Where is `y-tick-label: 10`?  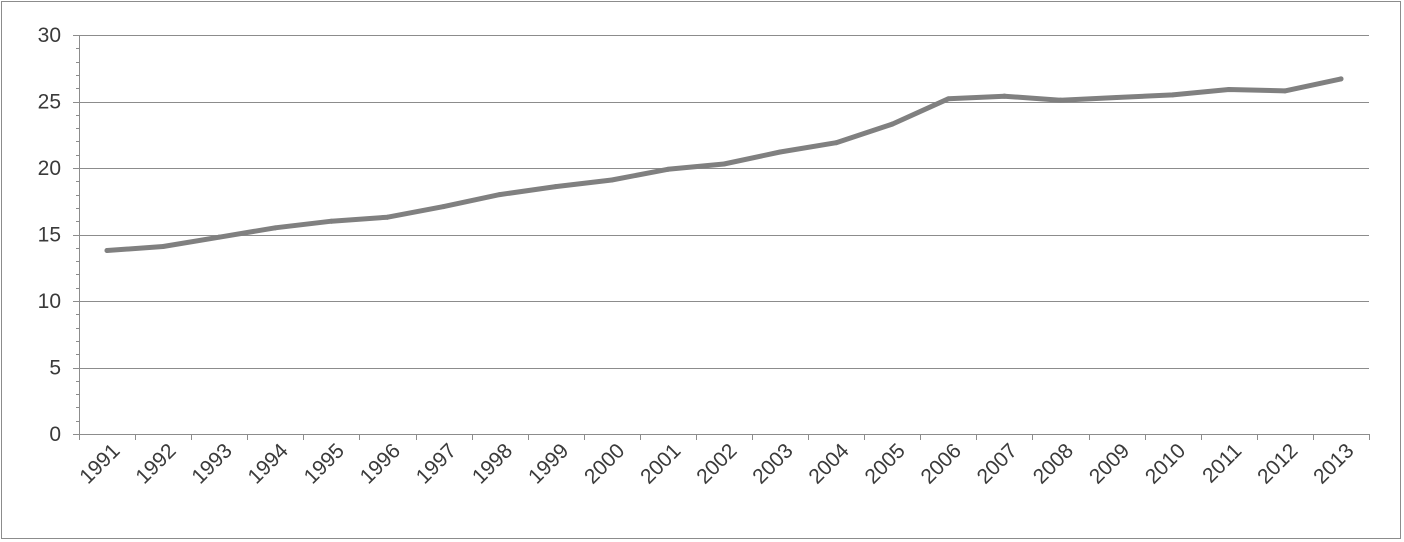
y-tick-label: 10 is located at coordinates (49, 301).